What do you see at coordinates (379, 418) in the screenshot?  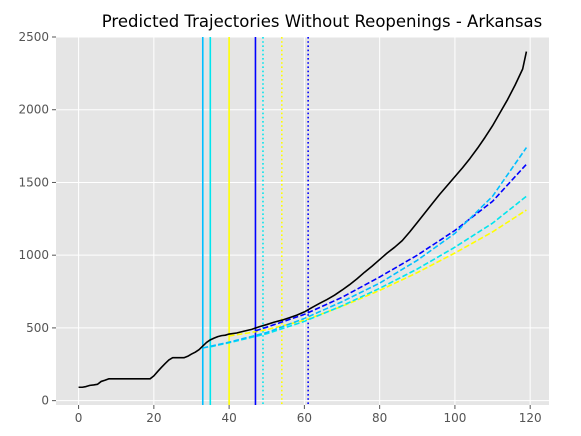 I see `x-tick-label: 80` at bounding box center [379, 418].